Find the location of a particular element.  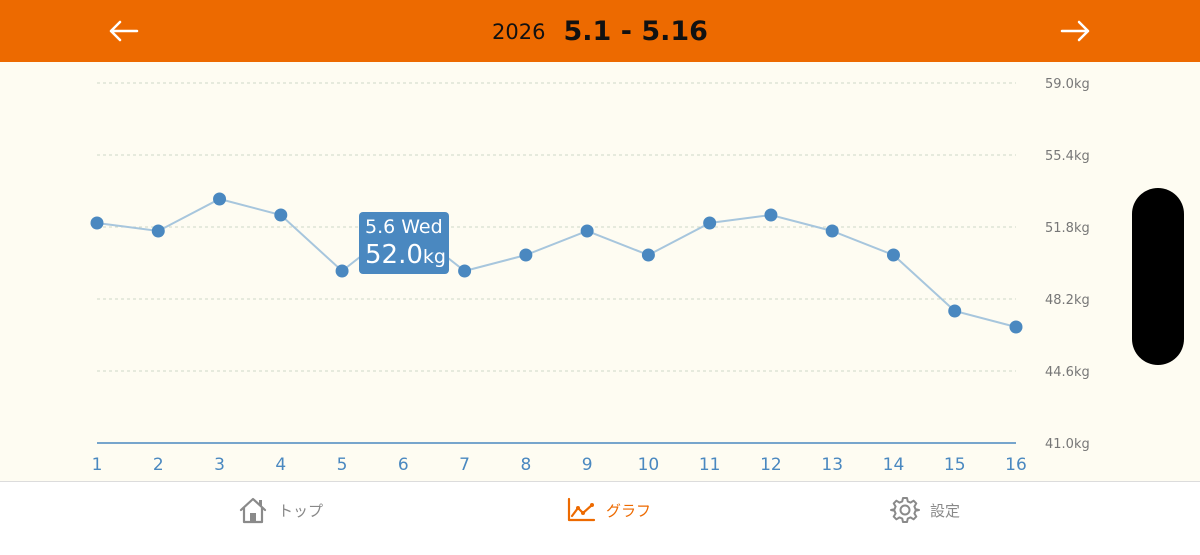

x-tick-label: 4 is located at coordinates (280, 465).